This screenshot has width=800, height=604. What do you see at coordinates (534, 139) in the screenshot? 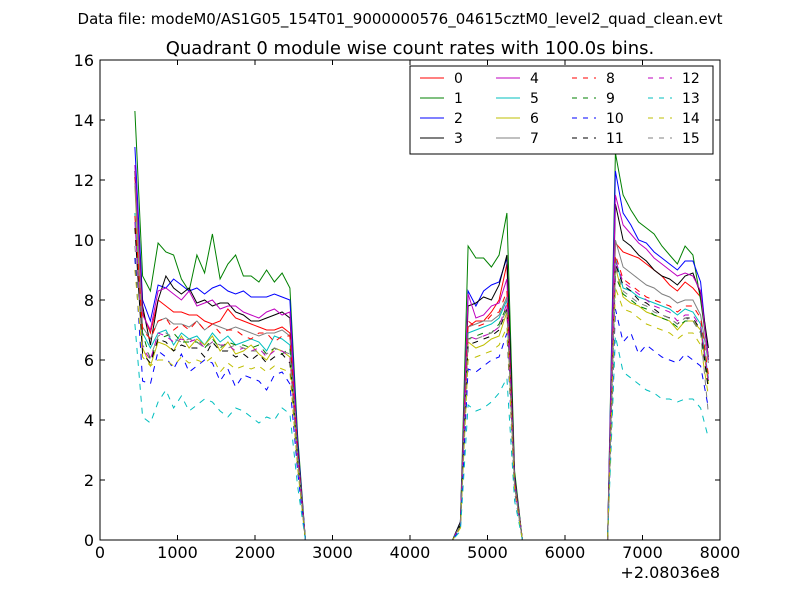
I see `legend-label-7: 7` at bounding box center [534, 139].